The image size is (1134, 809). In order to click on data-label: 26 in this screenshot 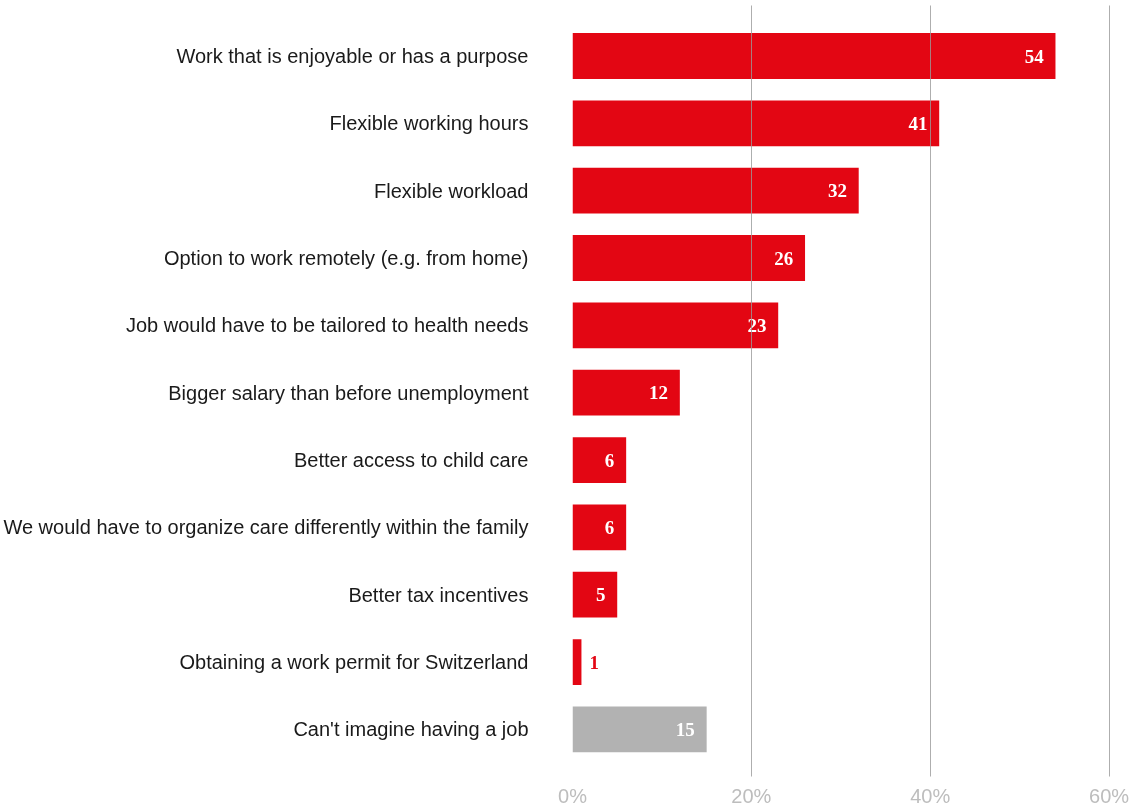, I will do `click(784, 258)`.